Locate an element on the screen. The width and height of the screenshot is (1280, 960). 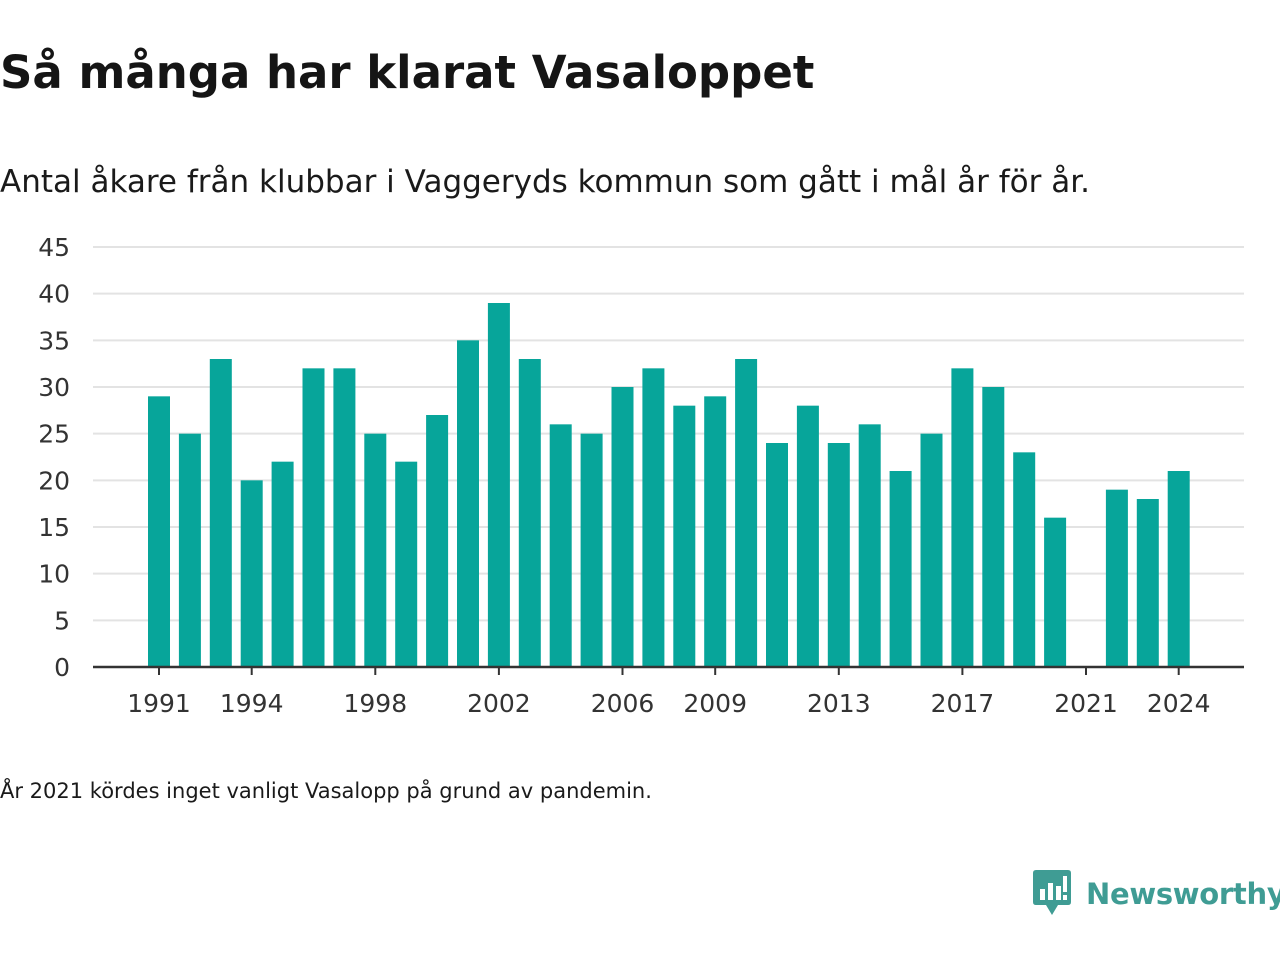
x-tick-label: 2021 is located at coordinates (1086, 703).